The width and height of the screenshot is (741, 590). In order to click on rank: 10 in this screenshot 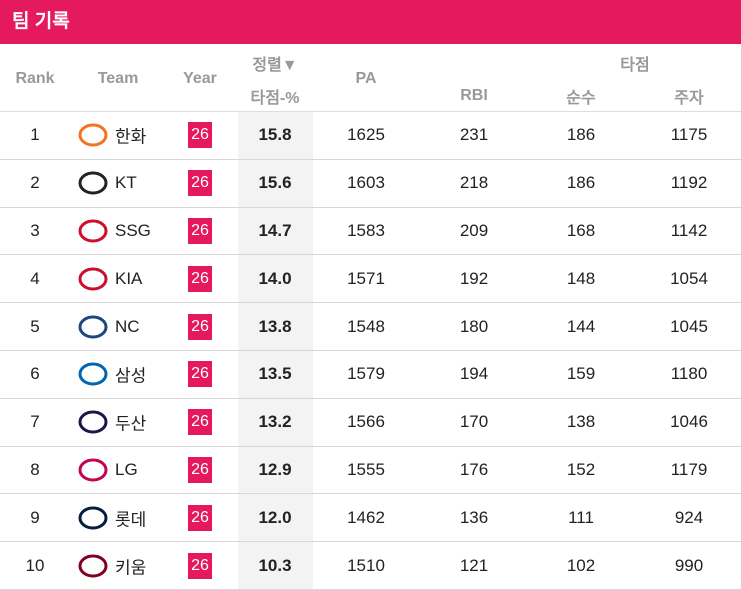, I will do `click(35, 565)`.